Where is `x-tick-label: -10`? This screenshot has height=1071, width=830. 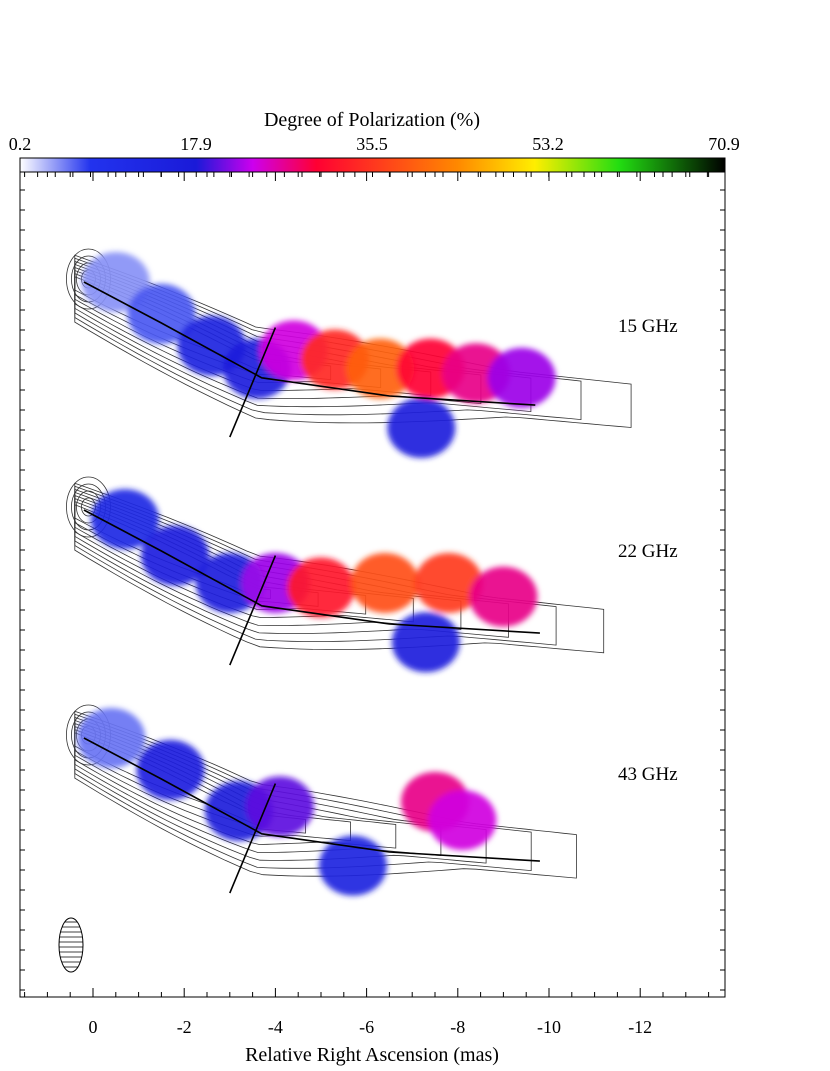 x-tick-label: -10 is located at coordinates (549, 1027).